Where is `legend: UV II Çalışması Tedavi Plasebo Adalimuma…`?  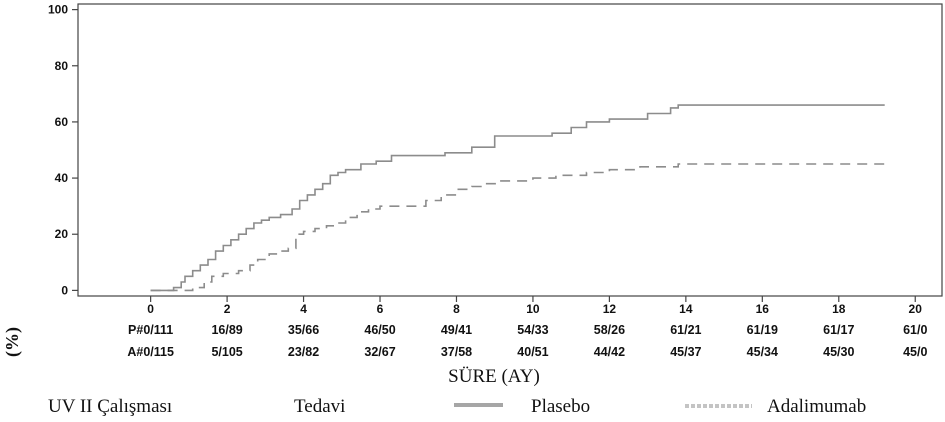
legend: UV II Çalışması Tedavi Plasebo Adalimuma… is located at coordinates (457, 406).